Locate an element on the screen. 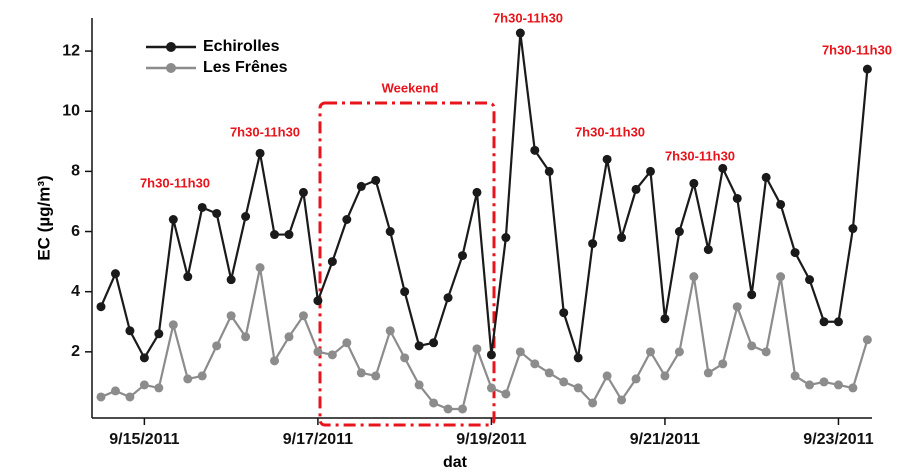  weekend-box is located at coordinates (407, 264).